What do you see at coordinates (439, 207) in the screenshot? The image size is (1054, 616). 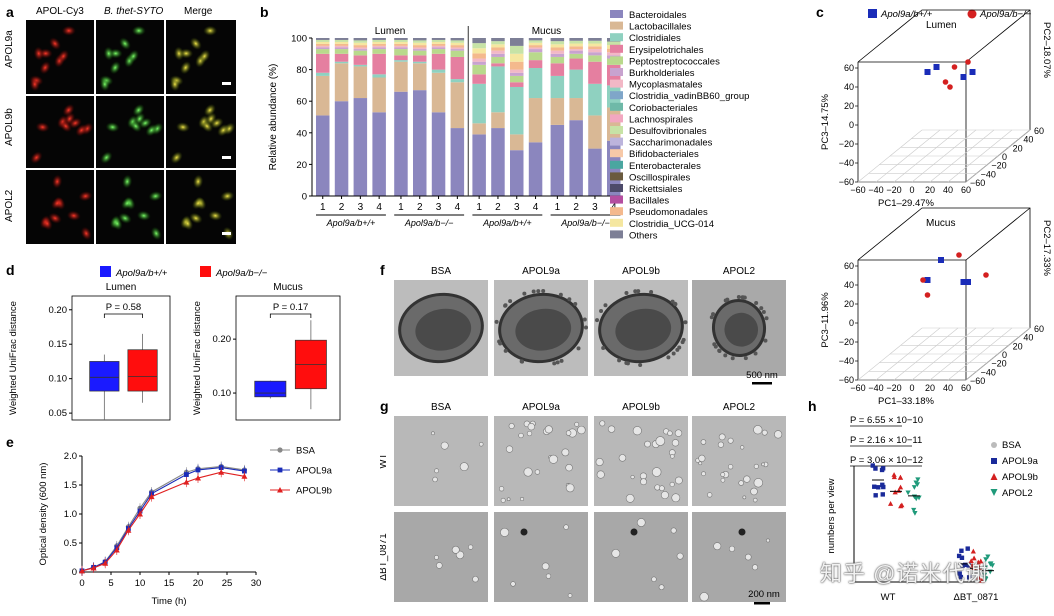 I see `x-tick-label: 3` at bounding box center [439, 207].